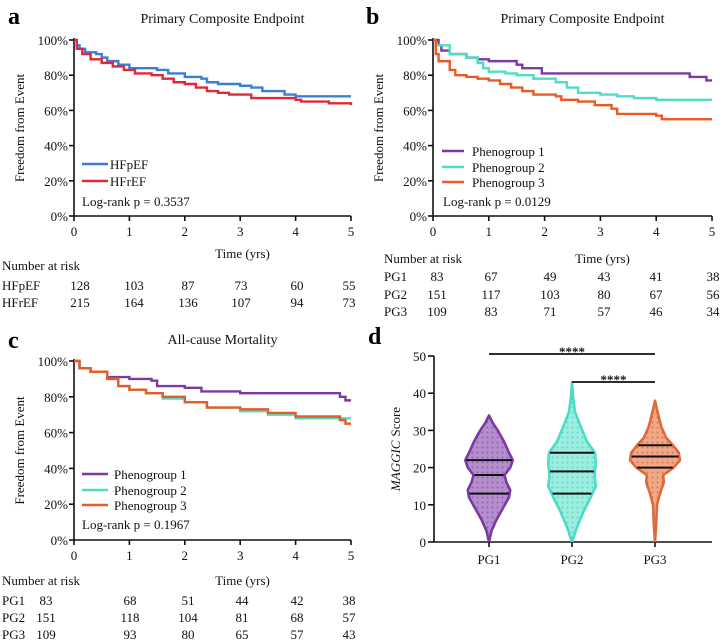 The width and height of the screenshot is (725, 644). What do you see at coordinates (372, 17) in the screenshot?
I see `panel-letter: b` at bounding box center [372, 17].